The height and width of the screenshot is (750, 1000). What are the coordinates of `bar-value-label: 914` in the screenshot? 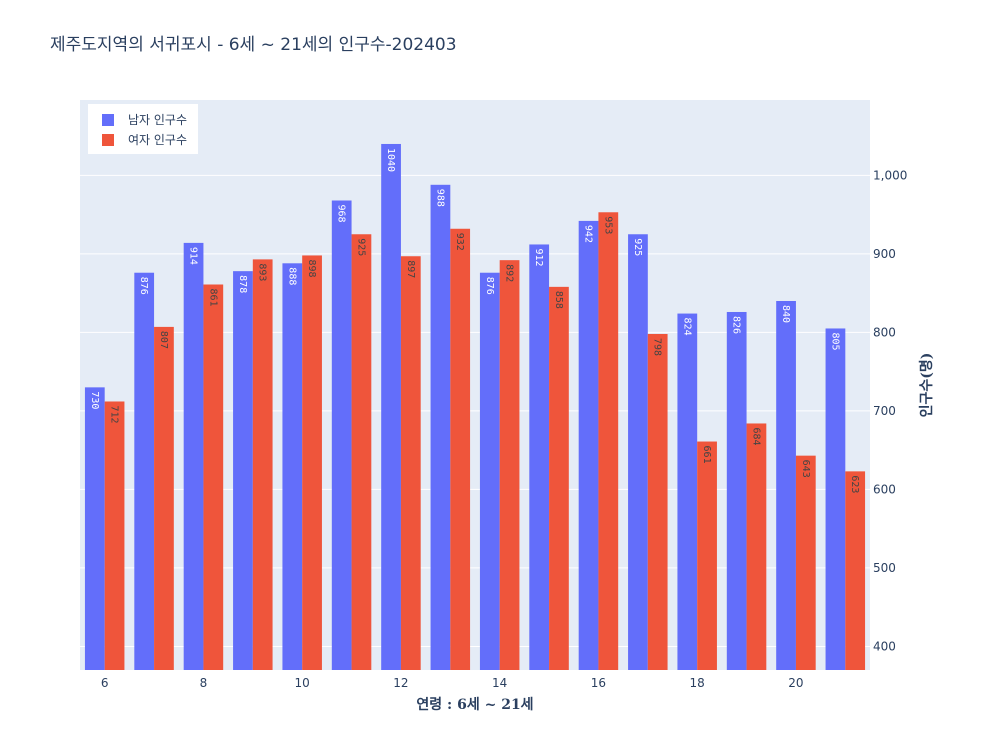 It's located at (193, 256).